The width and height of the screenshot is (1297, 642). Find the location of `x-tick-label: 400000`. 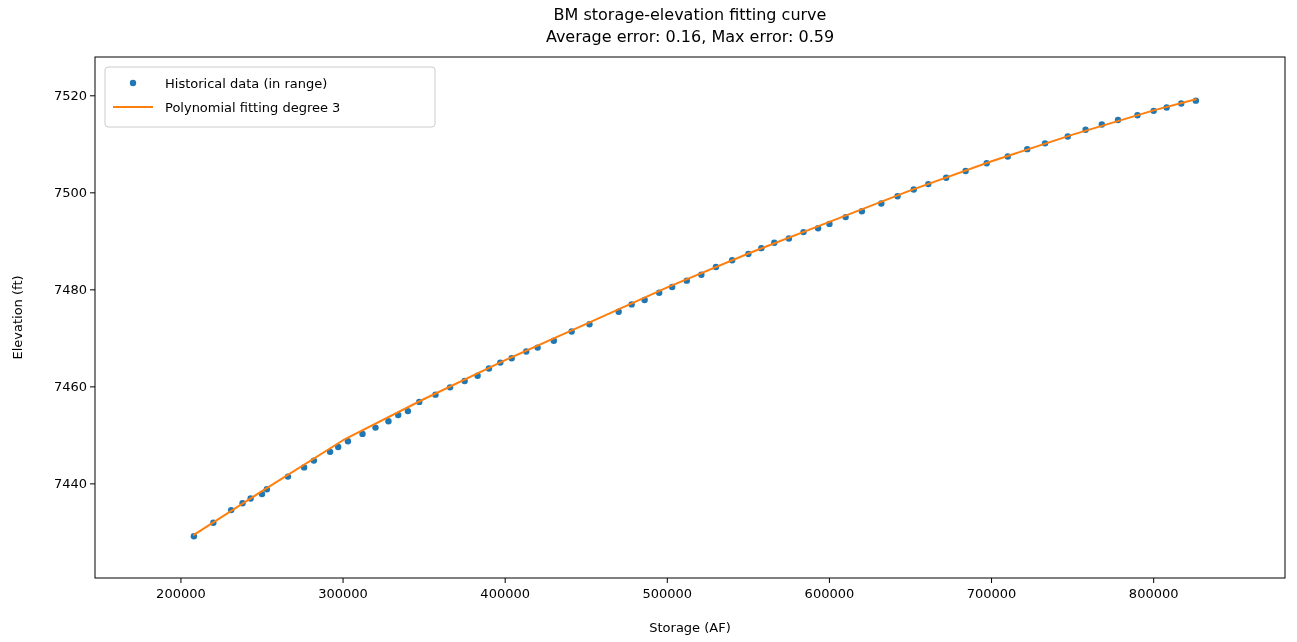

x-tick-label: 400000 is located at coordinates (505, 593).